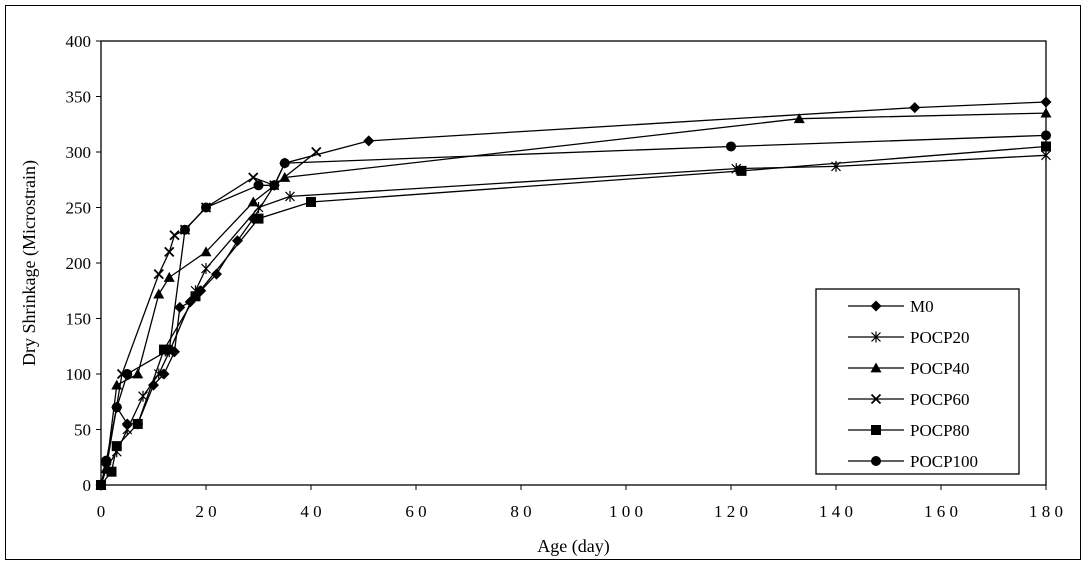  Describe the element at coordinates (940, 368) in the screenshot. I see `legend-label-pocp40: POCP40` at that location.